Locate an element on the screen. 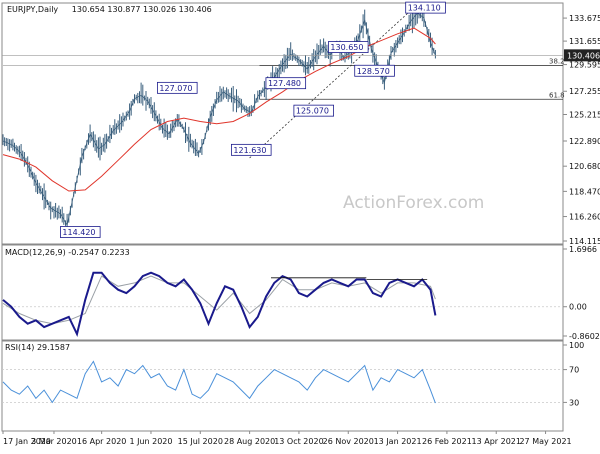 The height and width of the screenshot is (454, 600). rsi-ytick-label: 70 is located at coordinates (574, 370).